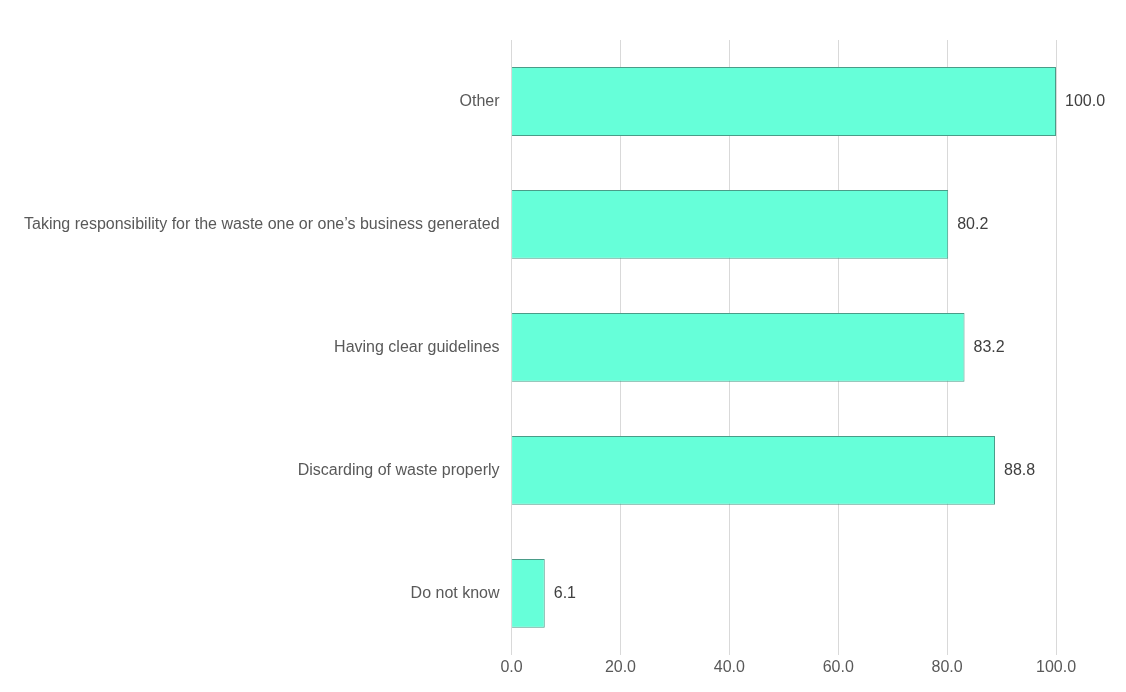 The width and height of the screenshot is (1126, 692). What do you see at coordinates (455, 592) in the screenshot?
I see `y-tick-label: Do not know` at bounding box center [455, 592].